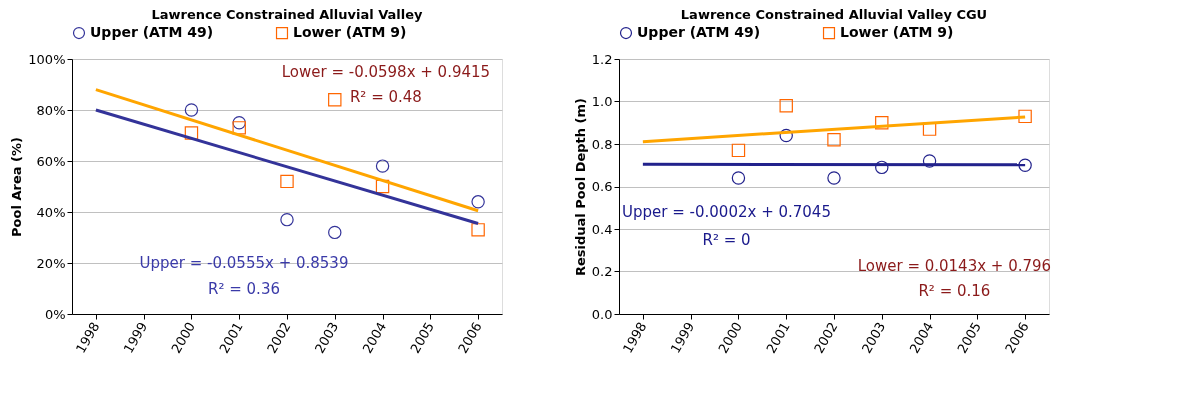 The height and width of the screenshot is (409, 1192). I want to click on y-tick-label: 40%, so click(51, 212).